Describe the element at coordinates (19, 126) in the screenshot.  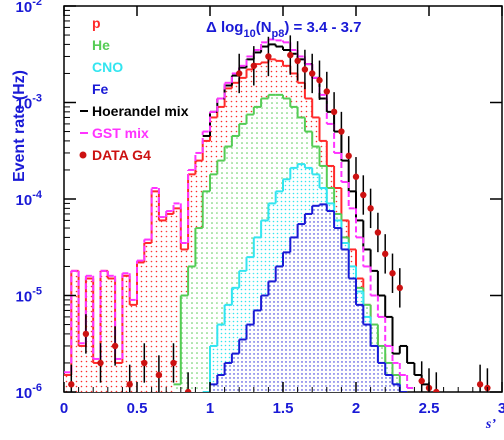
I see `y-axis-label: Event rate (Hz)` at that location.